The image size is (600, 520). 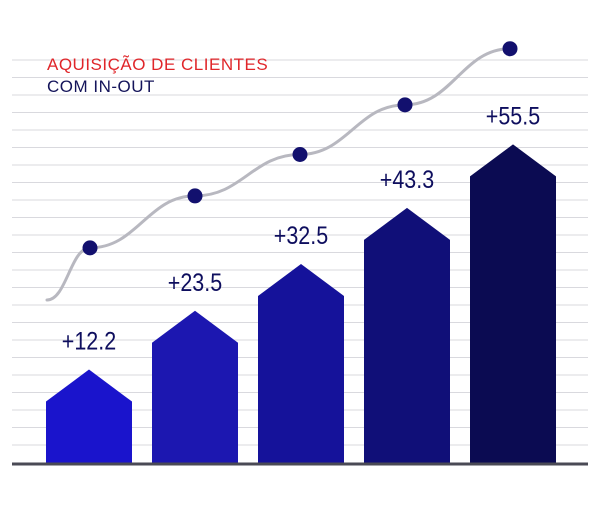 What do you see at coordinates (89, 341) in the screenshot?
I see `value-label-1: +12.2` at bounding box center [89, 341].